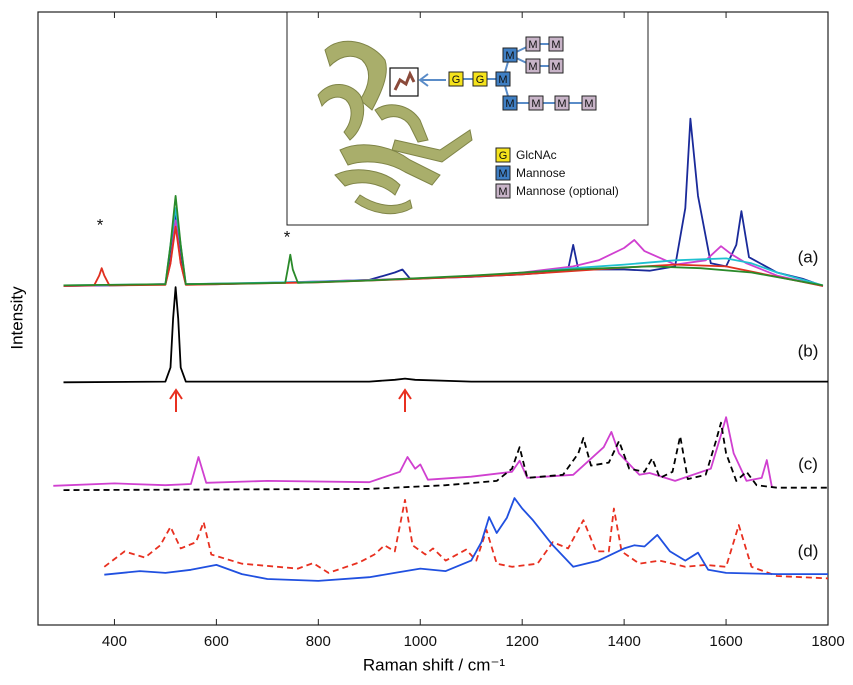 The width and height of the screenshot is (853, 685). Describe the element at coordinates (567, 191) in the screenshot. I see `legend-label: Mannose (optional)` at that location.